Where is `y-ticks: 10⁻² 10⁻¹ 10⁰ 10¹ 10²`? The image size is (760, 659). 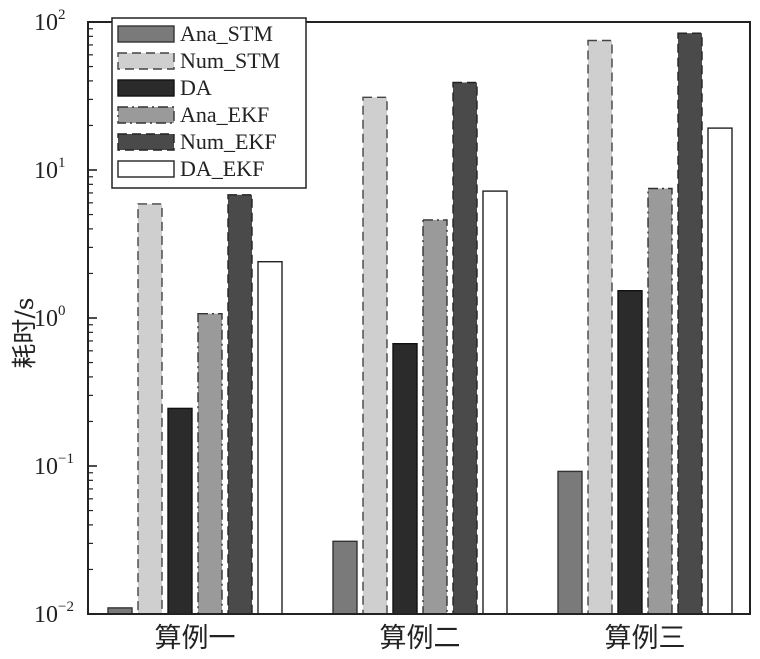
y-ticks: 10⁻² 10⁻¹ 10⁰ 10¹ 10² is located at coordinates (65, 317).